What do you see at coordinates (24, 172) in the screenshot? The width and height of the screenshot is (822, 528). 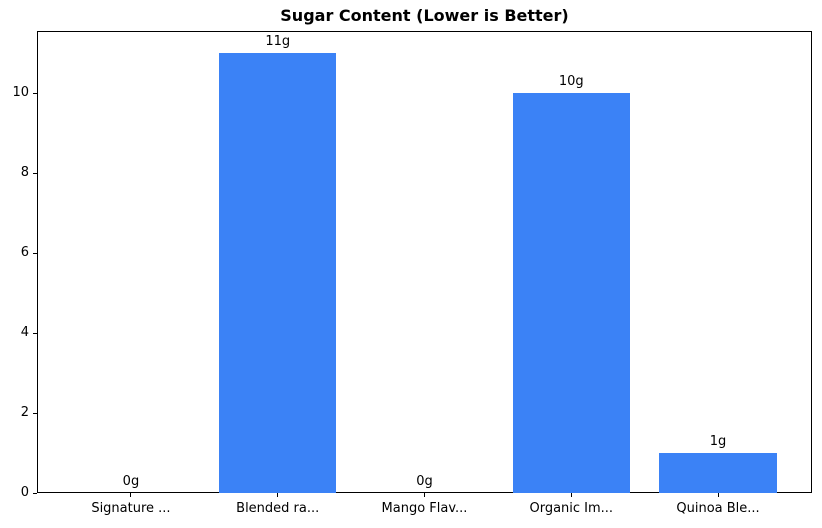 I see `y-axis-tick-label: 8` at bounding box center [24, 172].